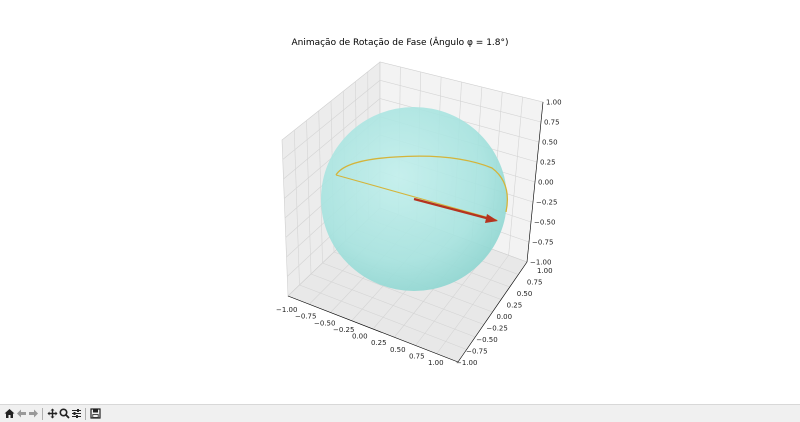 The height and width of the screenshot is (422, 800). Describe the element at coordinates (545, 271) in the screenshot. I see `y-tick-label: 1.00` at that location.